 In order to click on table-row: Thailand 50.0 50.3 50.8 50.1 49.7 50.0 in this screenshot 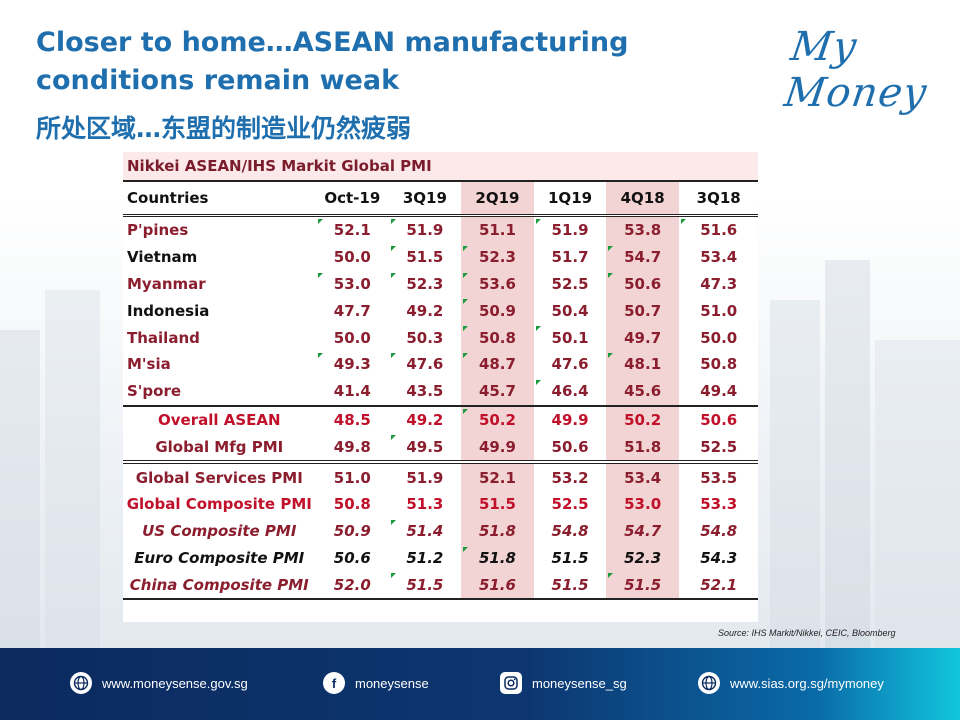, I will do `click(440, 337)`.